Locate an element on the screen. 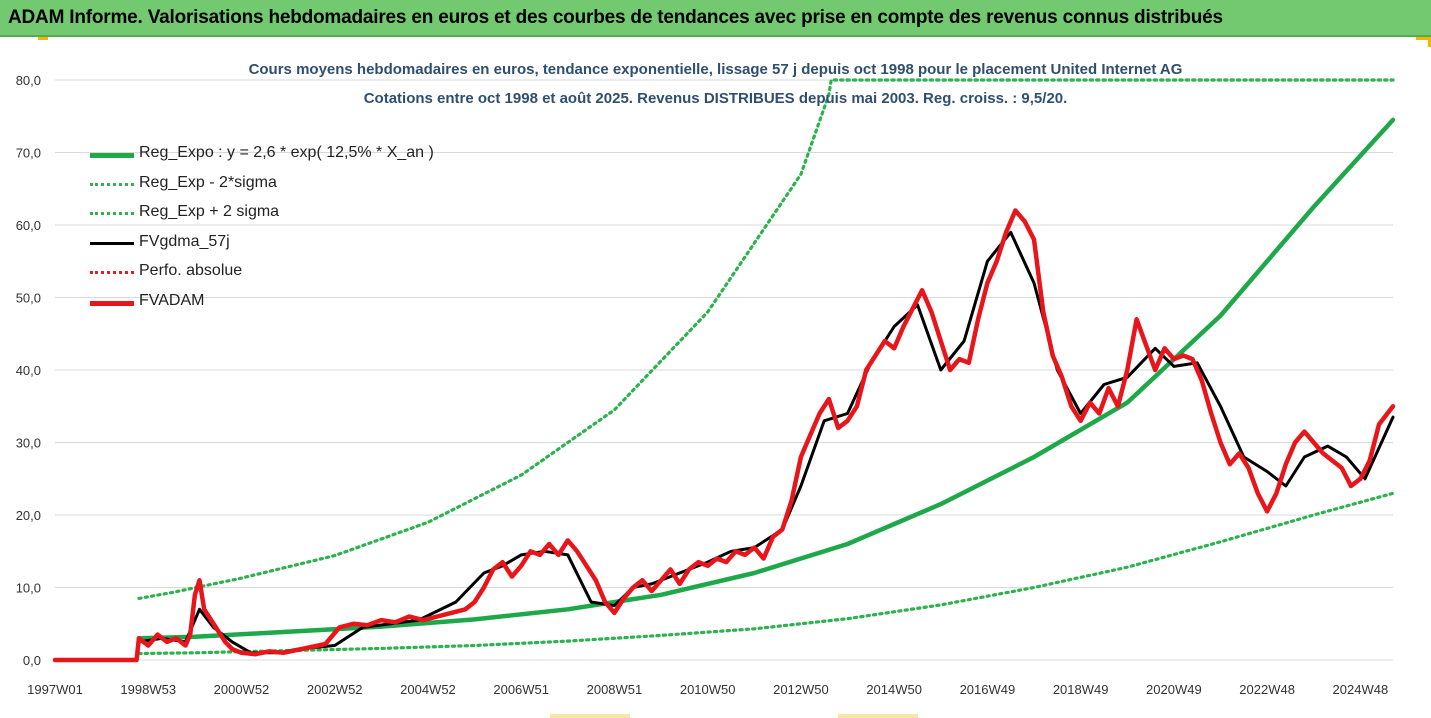 Image resolution: width=1431 pixels, height=718 pixels. legend-label: FVgdma_57j is located at coordinates (184, 241).